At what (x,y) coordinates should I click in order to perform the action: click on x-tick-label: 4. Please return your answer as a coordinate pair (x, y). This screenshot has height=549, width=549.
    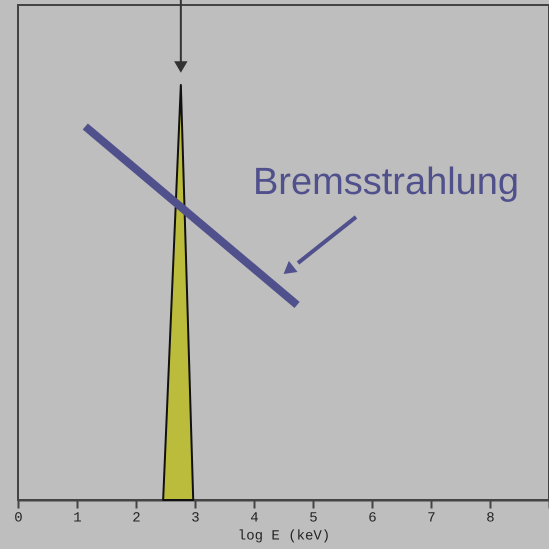
    Looking at the image, I should click on (254, 518).